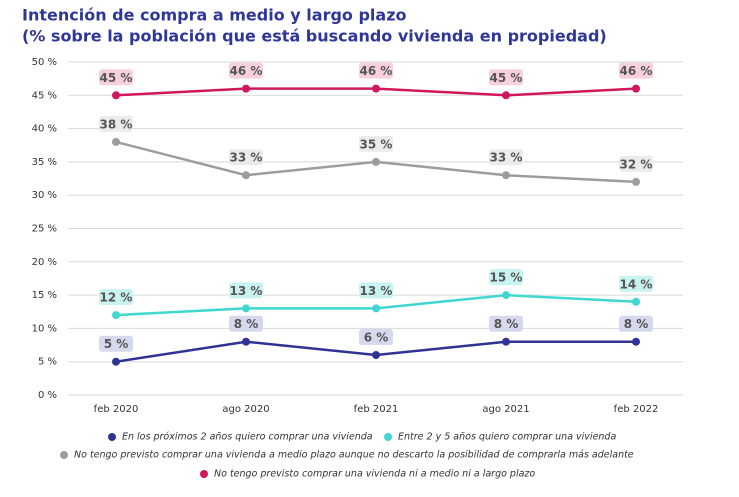 The image size is (739, 497). Describe the element at coordinates (44, 229) in the screenshot. I see `y-tick-label: 25 %` at that location.